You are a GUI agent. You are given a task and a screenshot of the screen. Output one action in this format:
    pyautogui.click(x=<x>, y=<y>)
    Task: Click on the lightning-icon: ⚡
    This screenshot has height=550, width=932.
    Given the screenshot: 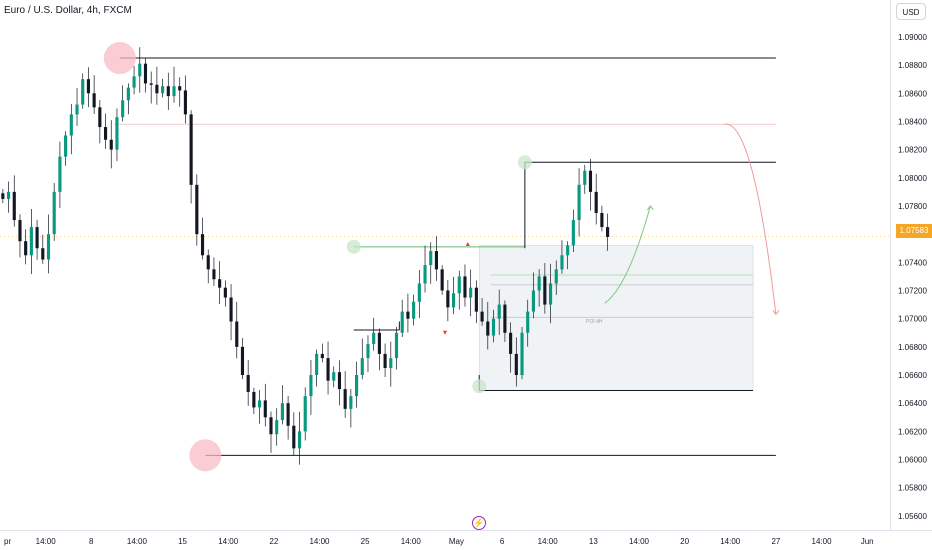 What is the action you would take?
    pyautogui.click(x=479, y=523)
    